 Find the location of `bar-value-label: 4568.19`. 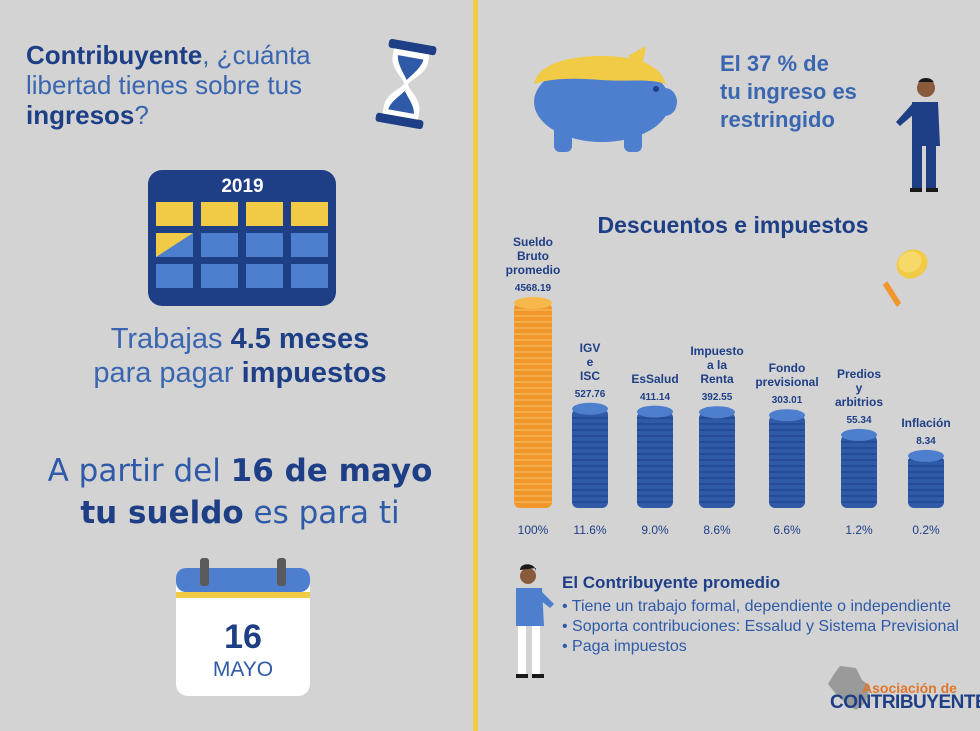

bar-value-label: 4568.19 is located at coordinates (533, 288).